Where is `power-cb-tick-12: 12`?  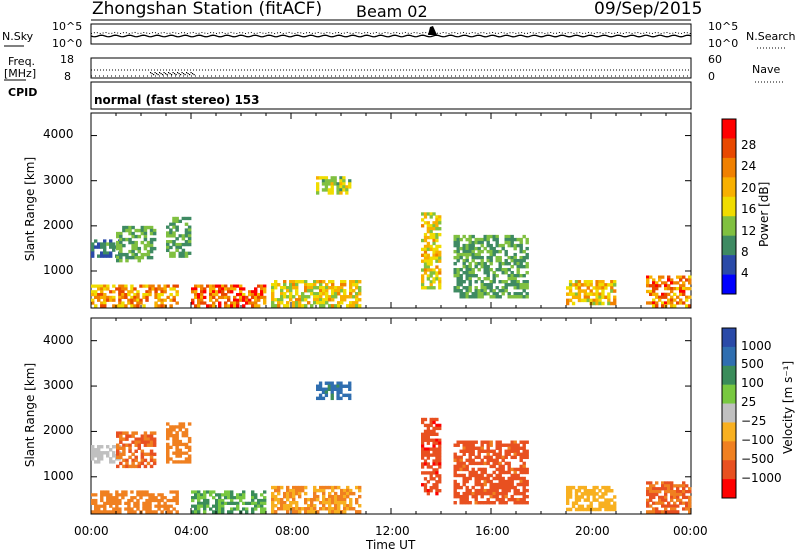
power-cb-tick-12: 12 is located at coordinates (749, 231).